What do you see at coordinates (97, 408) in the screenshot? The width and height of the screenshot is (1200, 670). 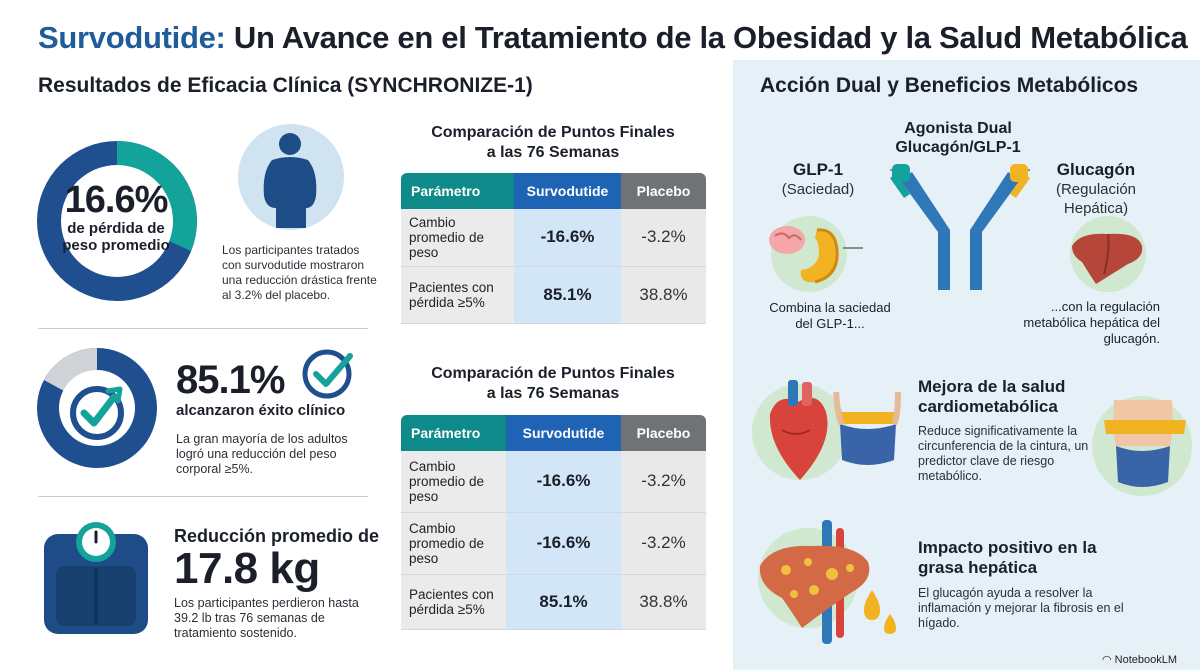 I see `success-ring` at bounding box center [97, 408].